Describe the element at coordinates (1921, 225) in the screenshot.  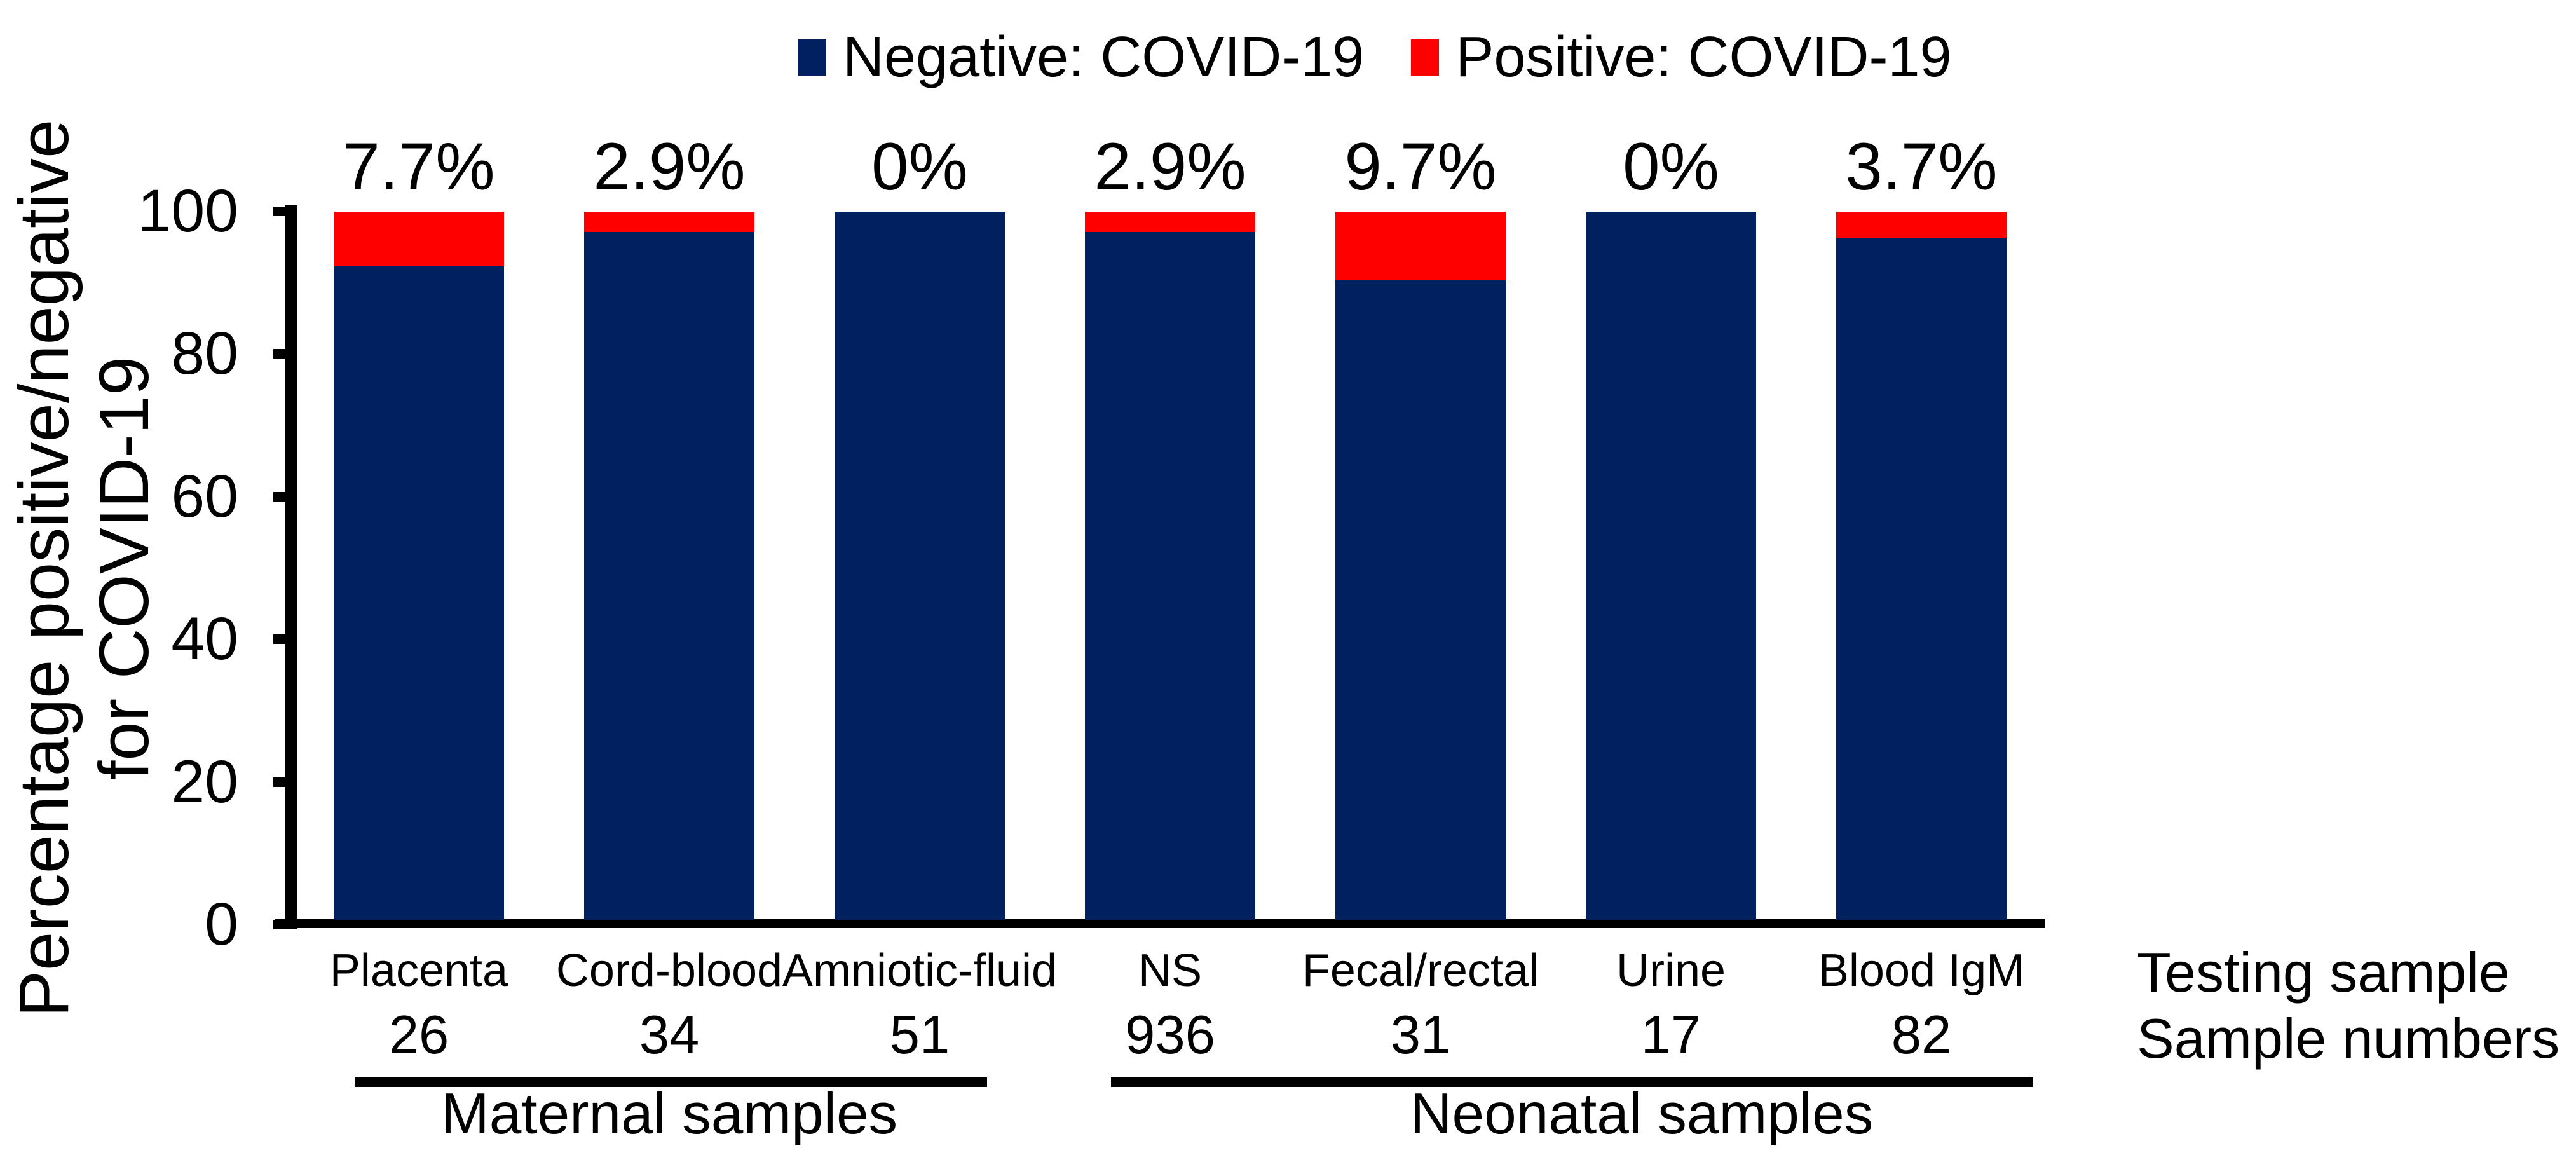
I see `bar-positive-blood-igm` at that location.